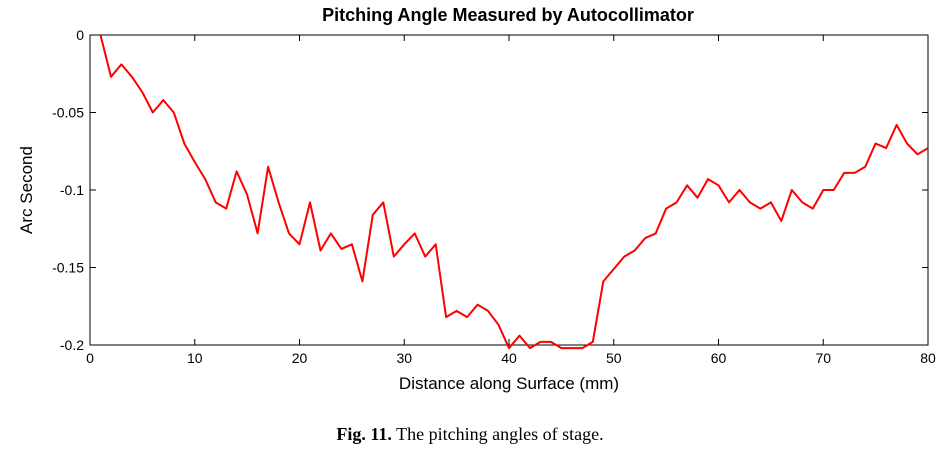 The image size is (940, 451). Describe the element at coordinates (404, 358) in the screenshot. I see `x-tick-label: 30` at that location.